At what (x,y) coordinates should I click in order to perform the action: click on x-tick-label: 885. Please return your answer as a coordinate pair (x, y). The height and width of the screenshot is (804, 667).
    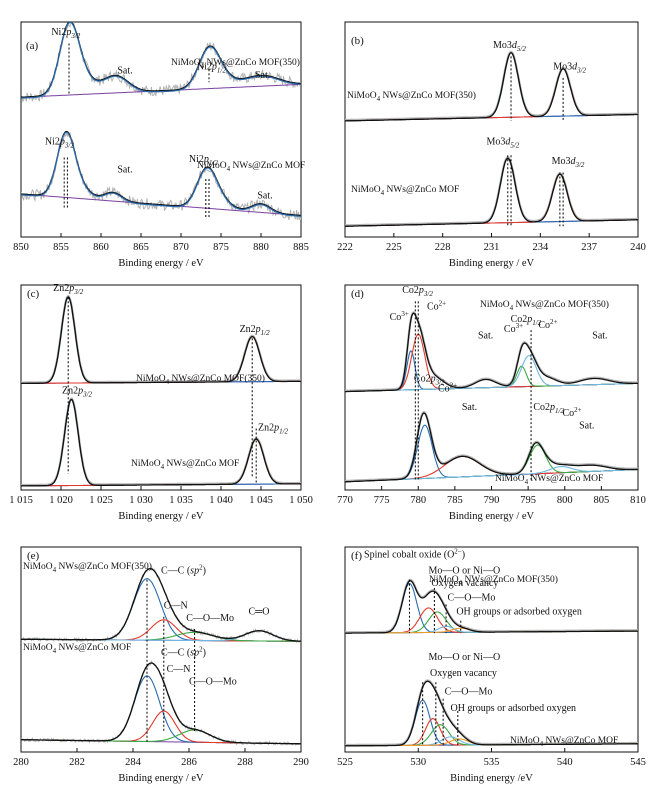
    Looking at the image, I should click on (301, 247).